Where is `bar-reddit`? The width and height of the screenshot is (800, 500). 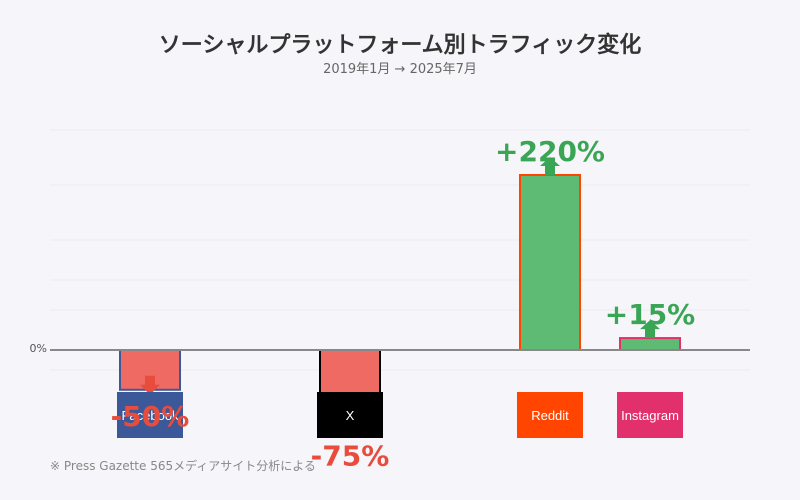 bar-reddit is located at coordinates (550, 262).